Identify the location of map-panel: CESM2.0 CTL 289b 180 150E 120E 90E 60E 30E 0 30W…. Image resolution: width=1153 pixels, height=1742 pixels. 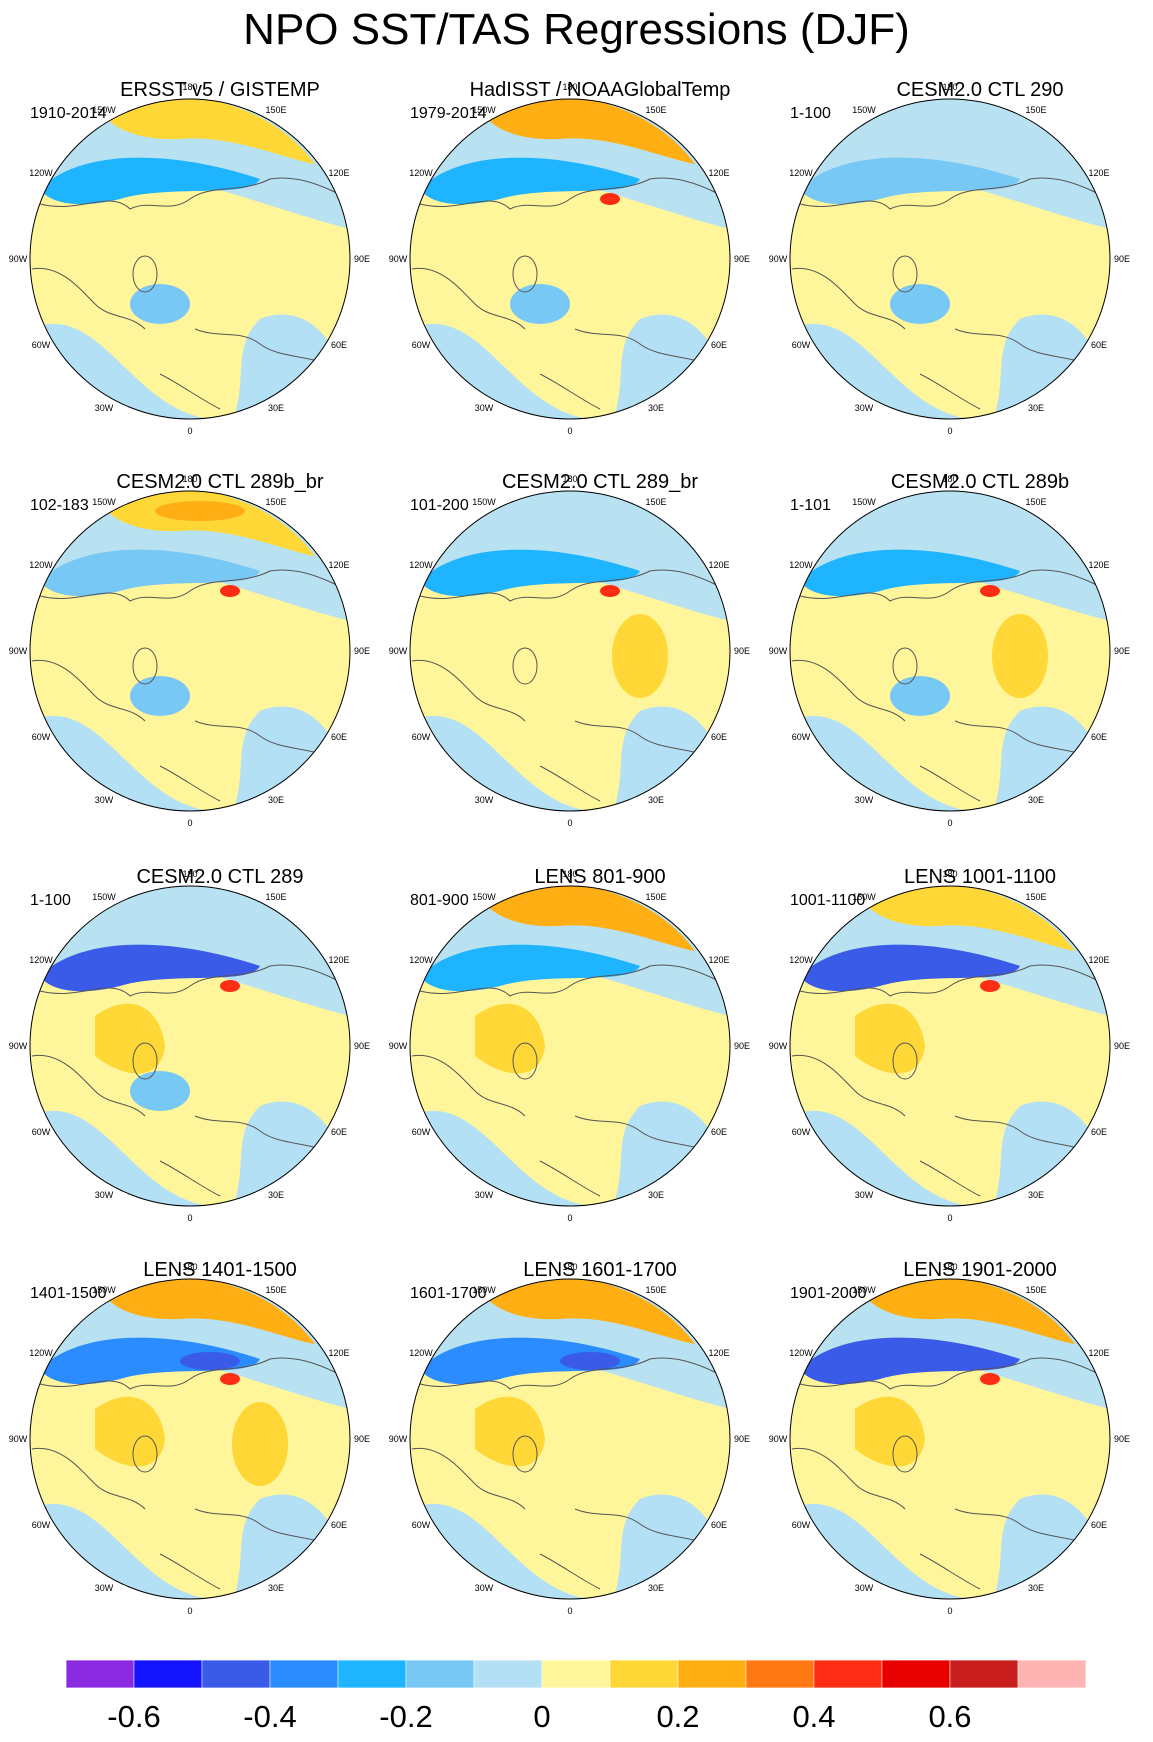
(961, 667).